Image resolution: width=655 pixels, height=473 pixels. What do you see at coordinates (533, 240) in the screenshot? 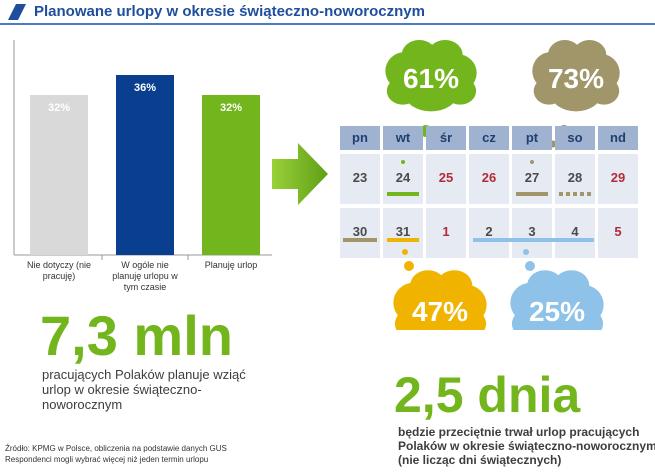
I see `period-underline-blue` at bounding box center [533, 240].